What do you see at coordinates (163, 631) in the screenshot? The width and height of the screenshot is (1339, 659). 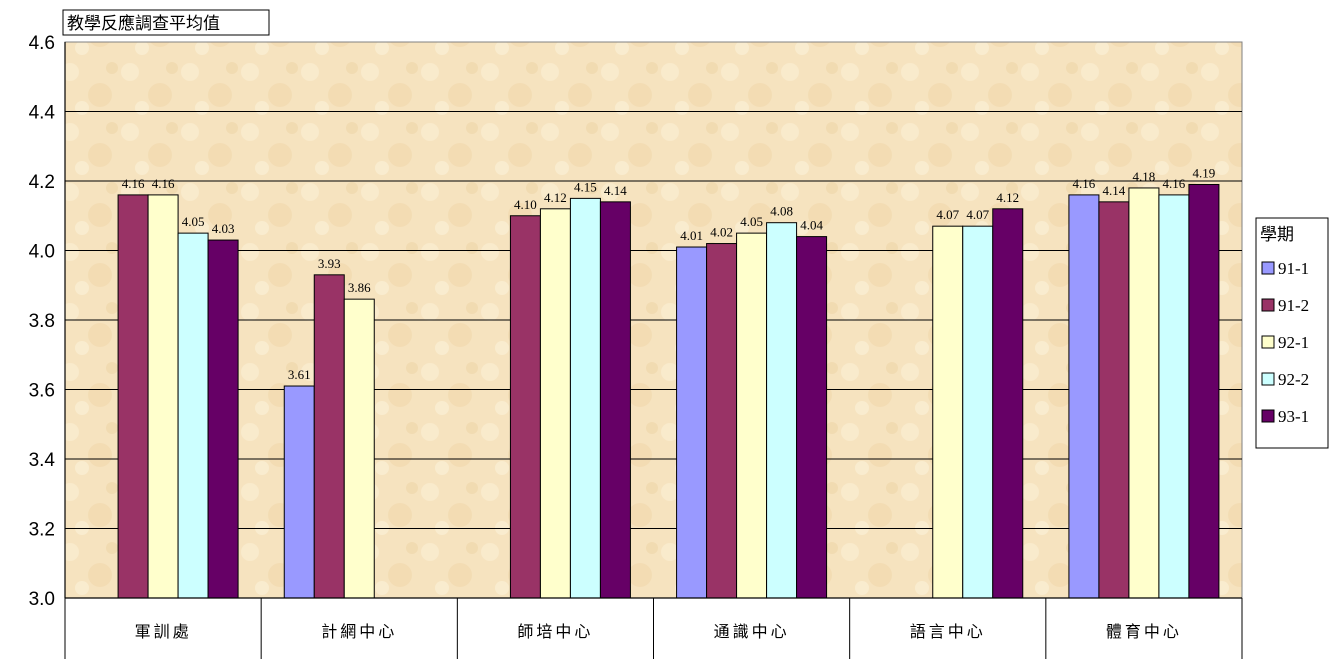 I see `x-category-label: 軍訓處` at bounding box center [163, 631].